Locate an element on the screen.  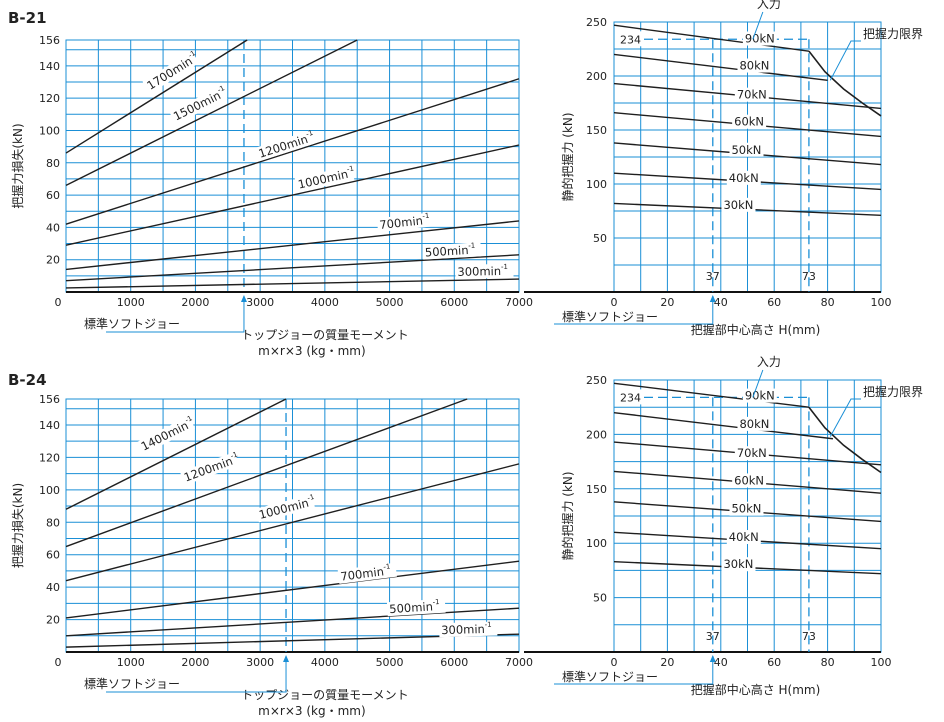
x-tick-label: 5000 is located at coordinates (390, 662).